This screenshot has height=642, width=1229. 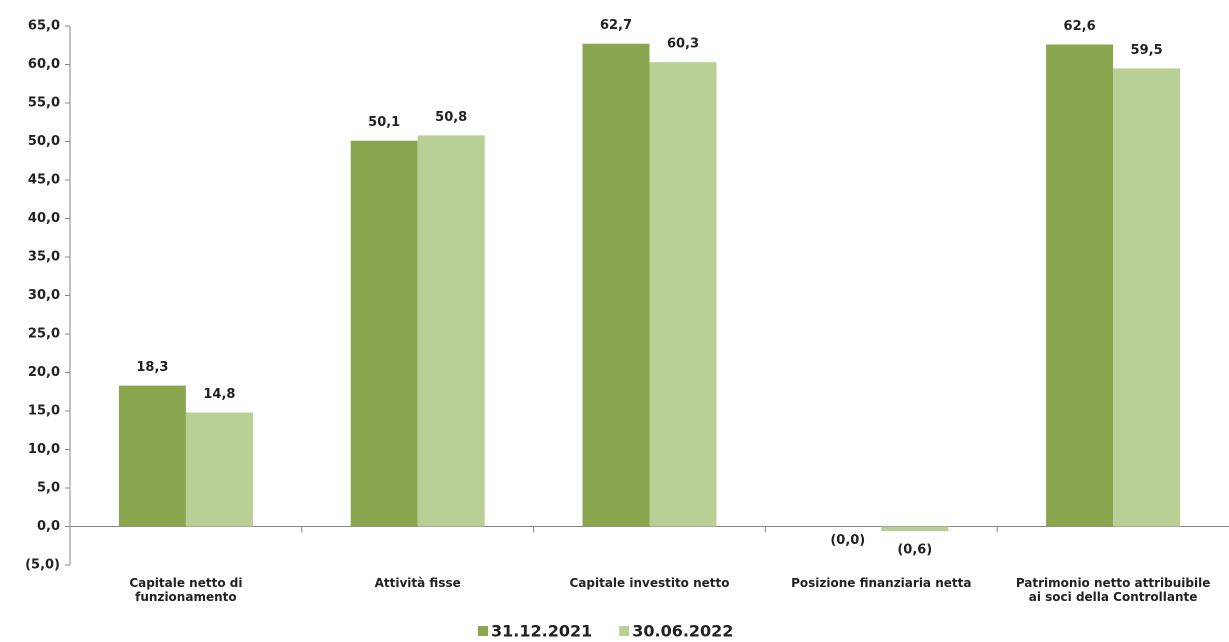 What do you see at coordinates (44, 449) in the screenshot?
I see `y-tick-label: 10,0` at bounding box center [44, 449].